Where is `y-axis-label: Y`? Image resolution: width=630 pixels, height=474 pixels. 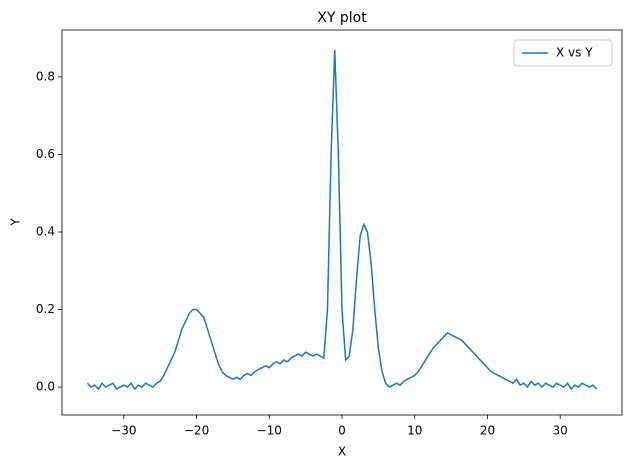 y-axis-label: Y is located at coordinates (16, 222).